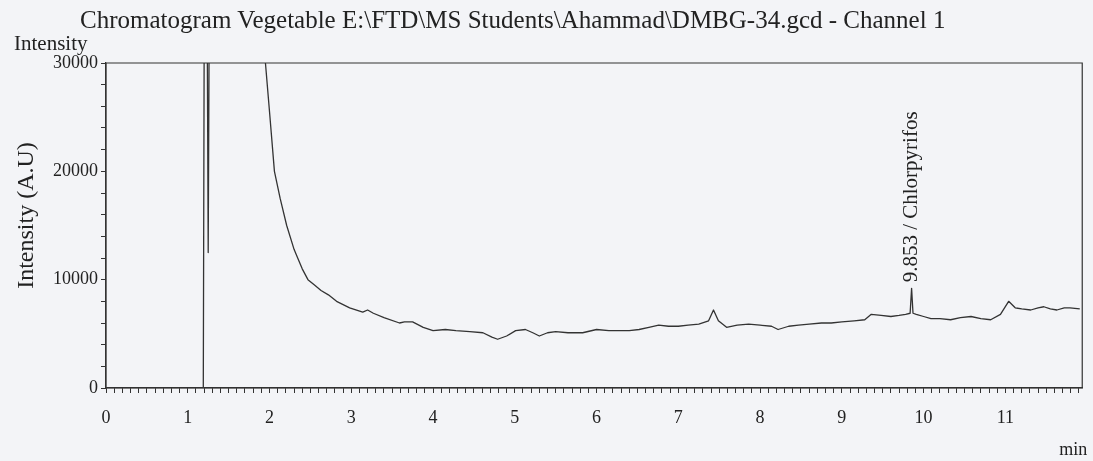 Image resolution: width=1093 pixels, height=461 pixels. I want to click on x-tick-label: 8, so click(760, 416).